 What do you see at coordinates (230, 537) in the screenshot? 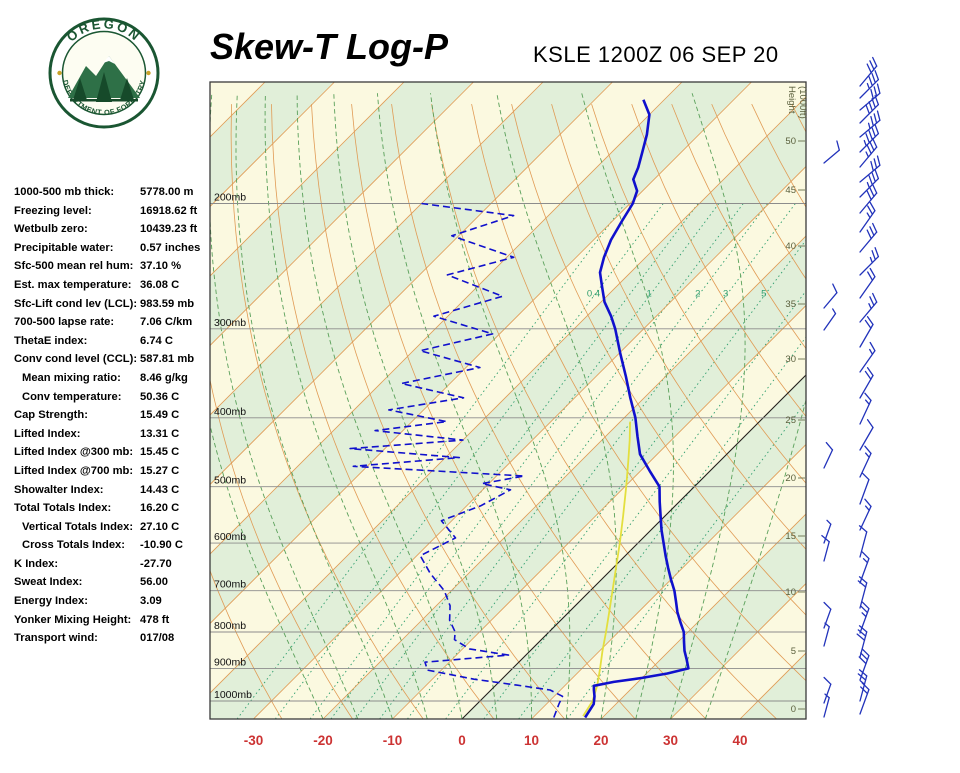
I see `svg-text: 600mb` at bounding box center [230, 537].